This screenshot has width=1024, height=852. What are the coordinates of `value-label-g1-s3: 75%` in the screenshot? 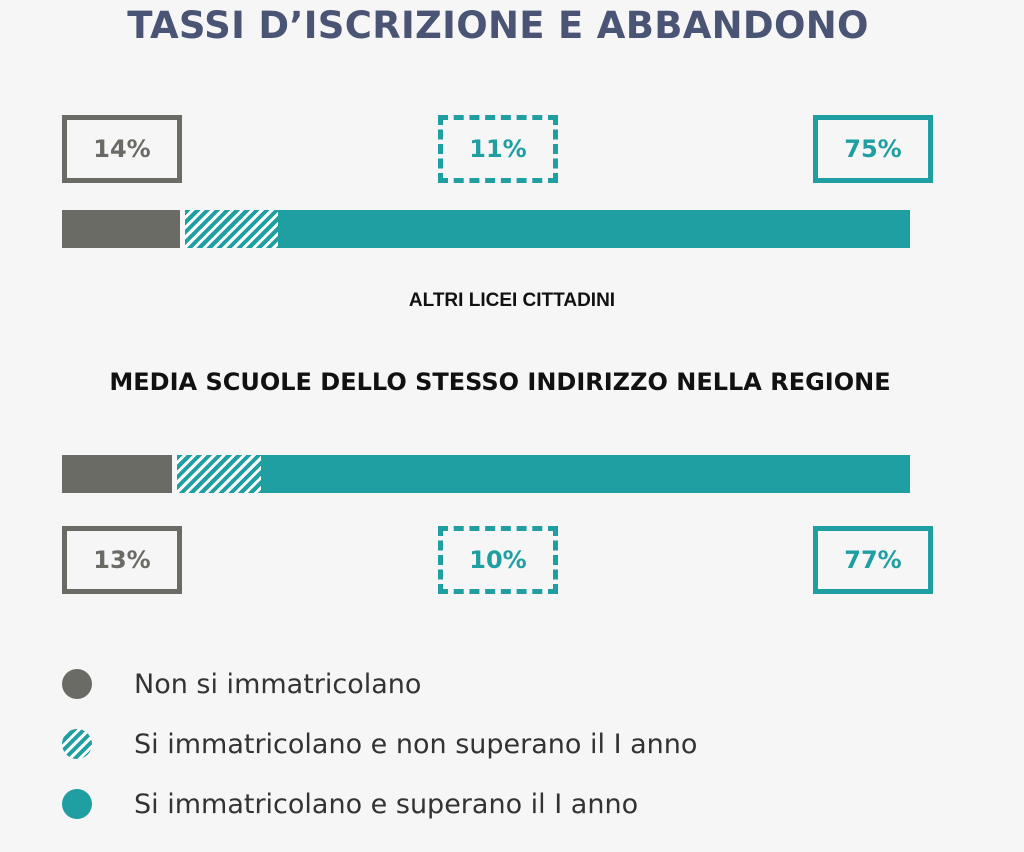 It's located at (873, 149).